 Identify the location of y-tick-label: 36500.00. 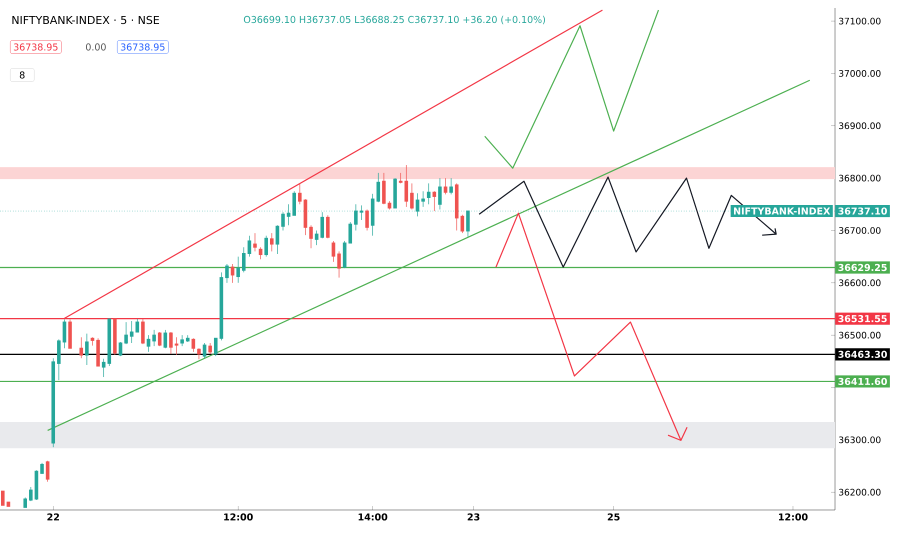
(860, 335).